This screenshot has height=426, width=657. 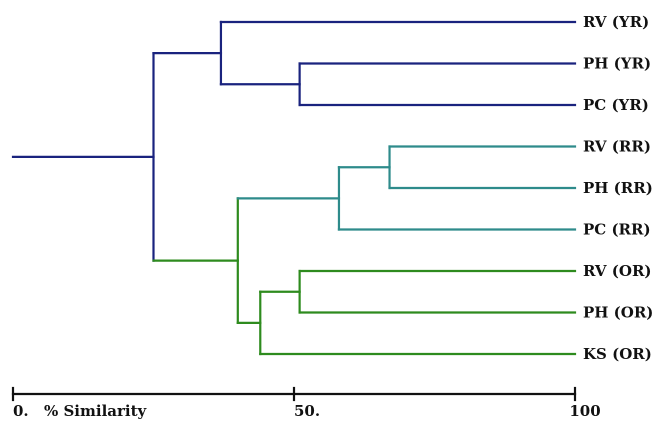 What do you see at coordinates (617, 271) in the screenshot?
I see `leaf-label: RV (OR)` at bounding box center [617, 271].